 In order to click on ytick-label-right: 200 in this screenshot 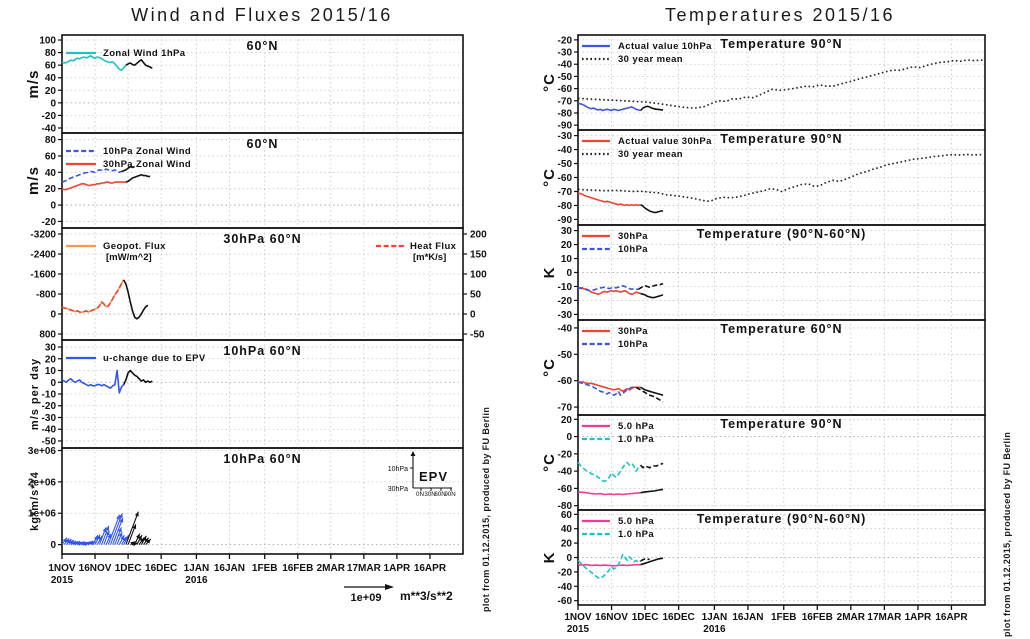, I will do `click(478, 235)`.